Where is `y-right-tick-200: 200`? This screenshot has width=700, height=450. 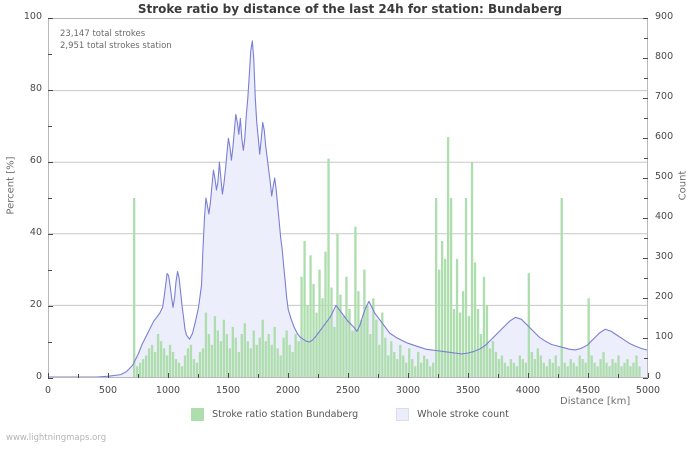
y-right-tick-200: 200 is located at coordinates (664, 296).